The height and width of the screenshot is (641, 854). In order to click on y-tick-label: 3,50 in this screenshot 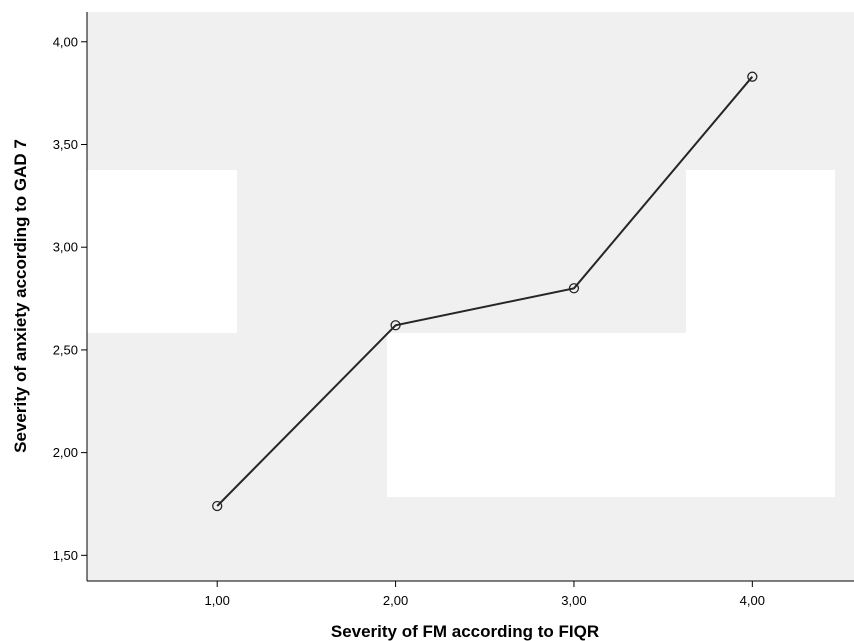, I will do `click(65, 144)`.